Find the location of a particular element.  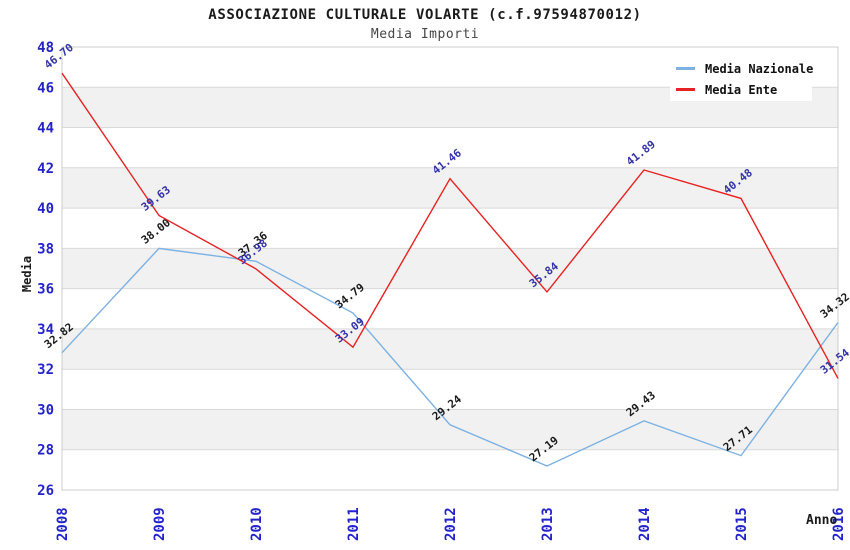

x-tick-label: 2010 is located at coordinates (257, 524).